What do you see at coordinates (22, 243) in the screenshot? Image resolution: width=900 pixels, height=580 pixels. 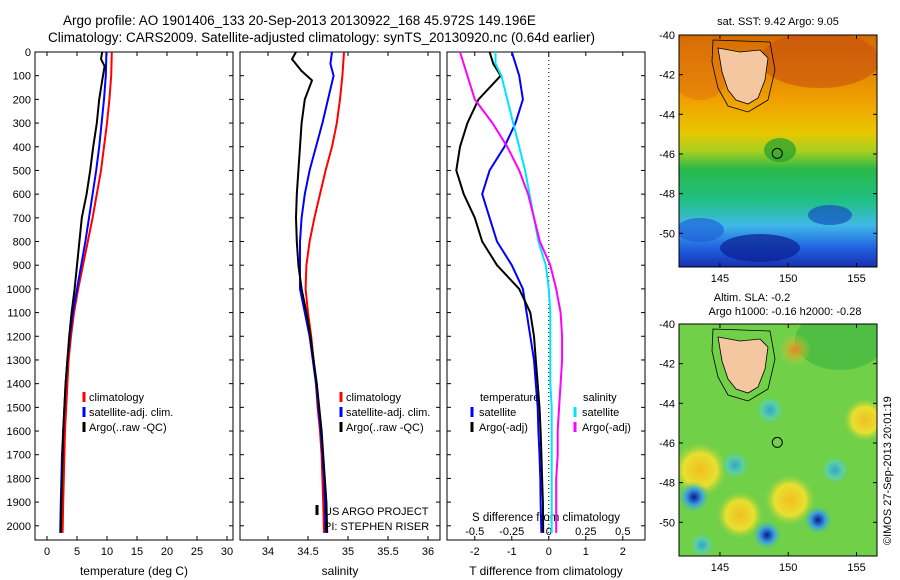 I see `depth-tick-label: 800` at bounding box center [22, 243].